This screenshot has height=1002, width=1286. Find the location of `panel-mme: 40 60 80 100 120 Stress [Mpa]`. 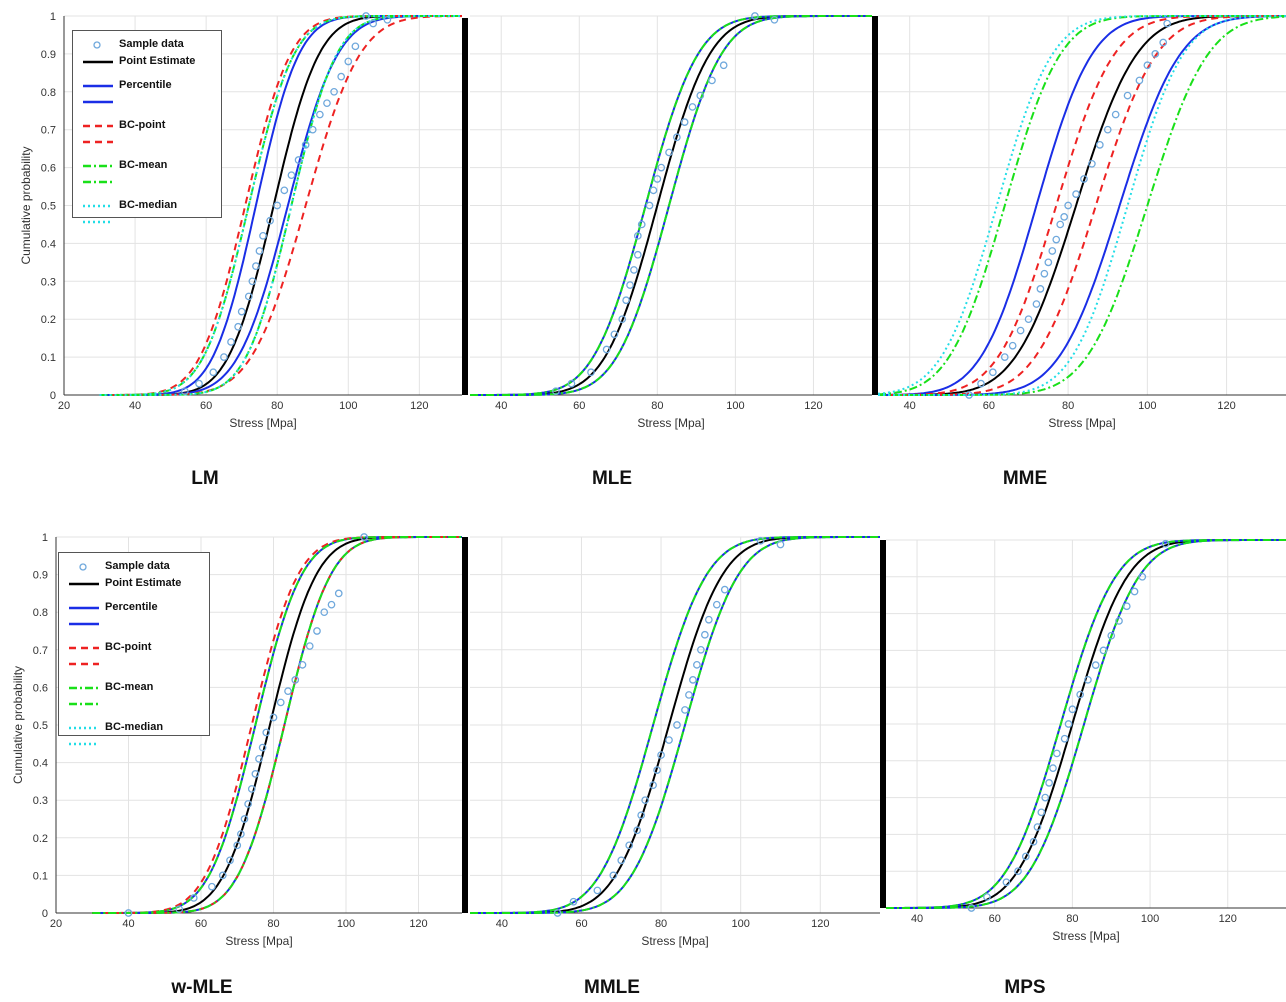

panel-mme: 40 60 80 100 120 Stress [Mpa] is located at coordinates (1081, 222).